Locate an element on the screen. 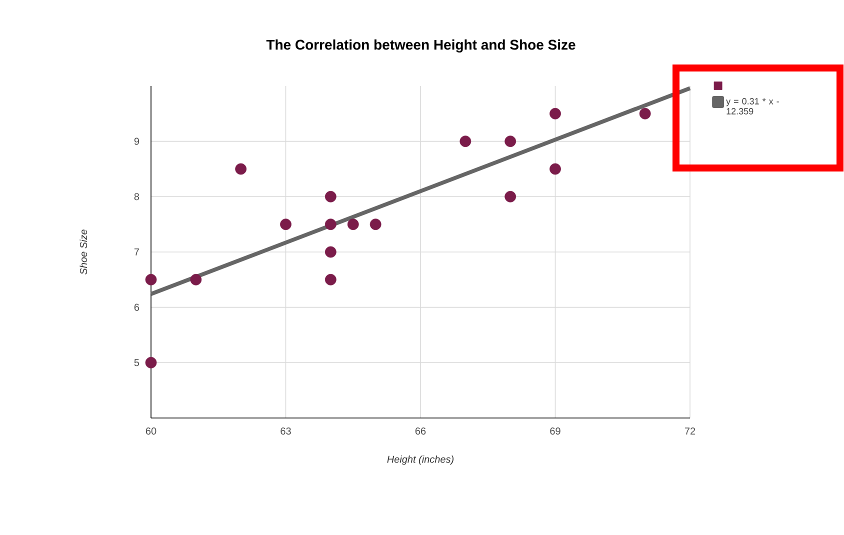 The width and height of the screenshot is (844, 535). y-tick-label: 5 is located at coordinates (137, 362).